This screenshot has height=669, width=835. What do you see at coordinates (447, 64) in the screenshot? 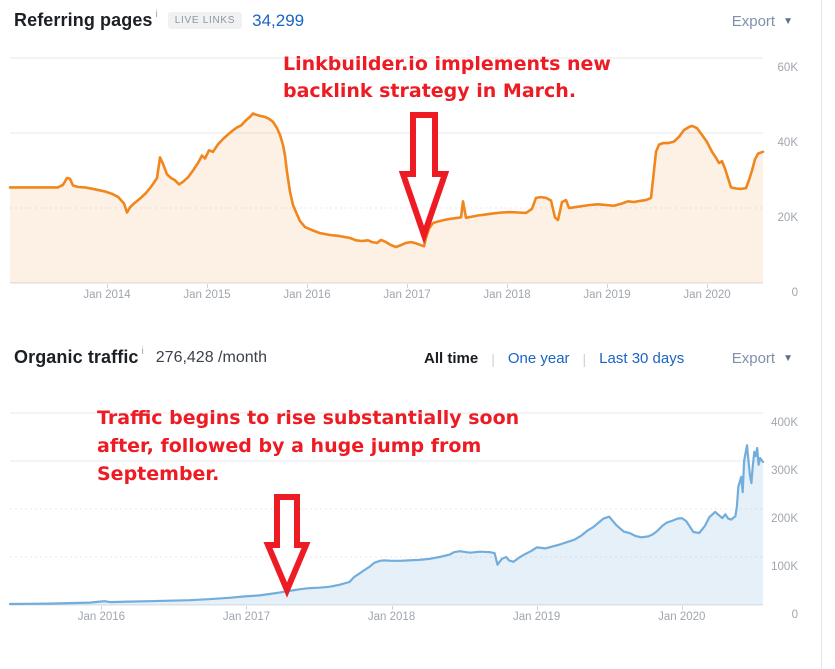
I see `annotation-line: Linkbuilder.io implements new` at bounding box center [447, 64].